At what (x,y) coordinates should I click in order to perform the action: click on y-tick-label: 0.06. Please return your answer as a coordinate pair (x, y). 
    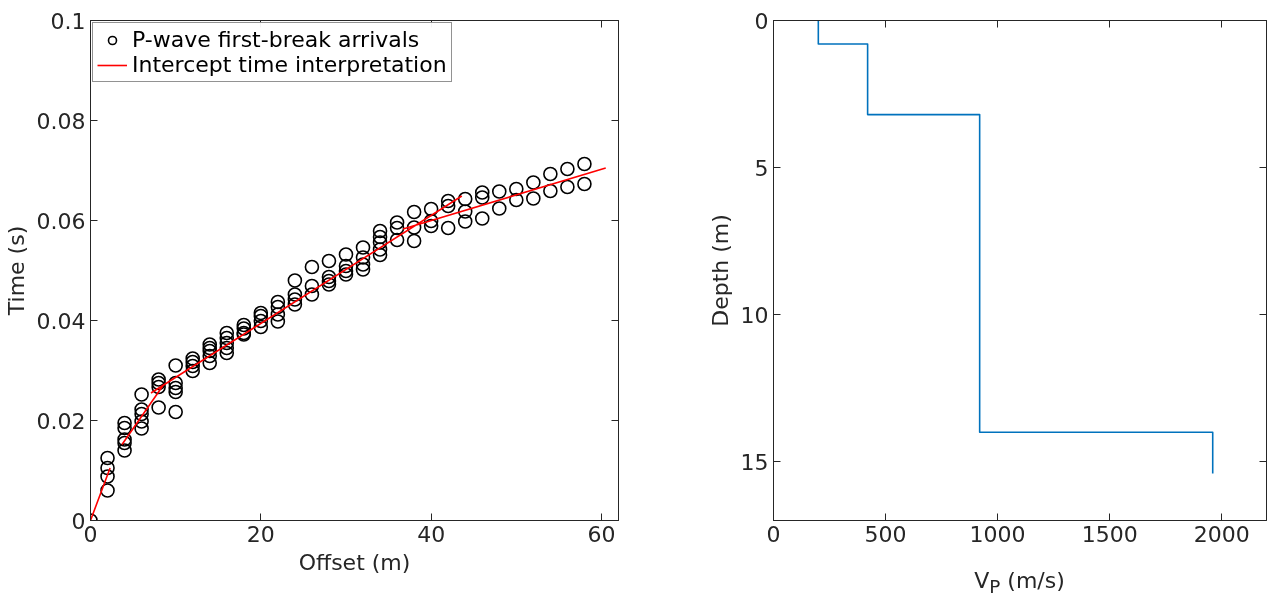
    Looking at the image, I should click on (61, 221).